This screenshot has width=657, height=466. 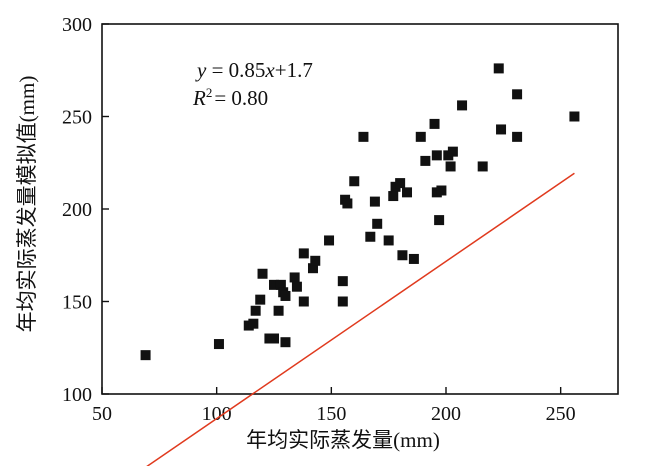 I want to click on y-axis-title: 年均实际蒸发量模拟值(mm), so click(x=27, y=204).